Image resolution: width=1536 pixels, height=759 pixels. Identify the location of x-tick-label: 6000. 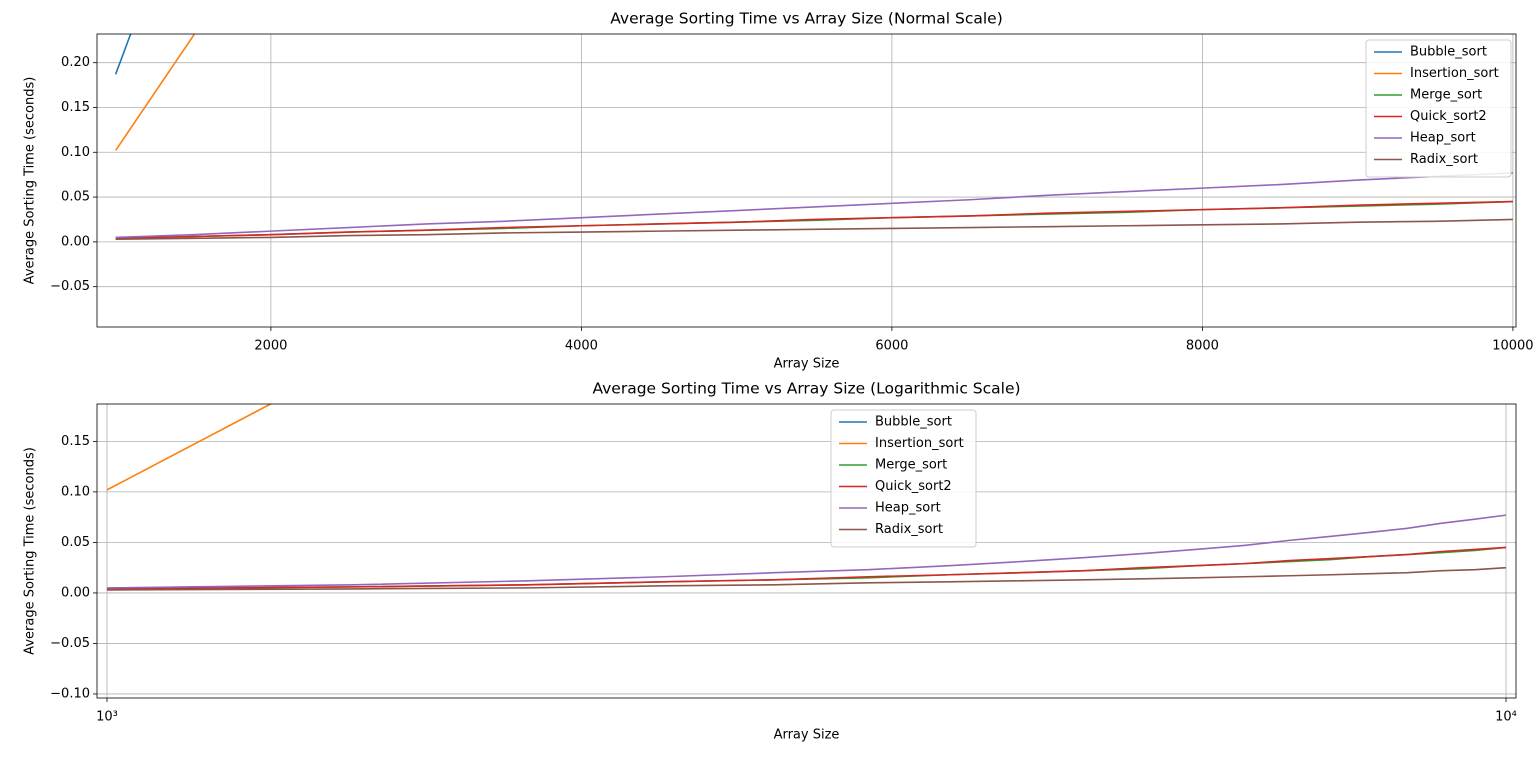
(891, 346).